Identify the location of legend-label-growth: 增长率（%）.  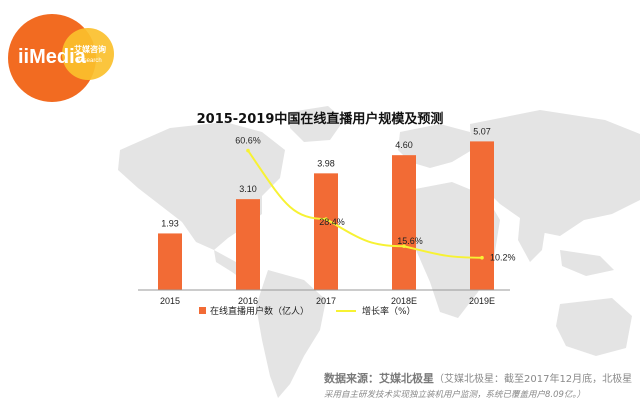
(389, 311).